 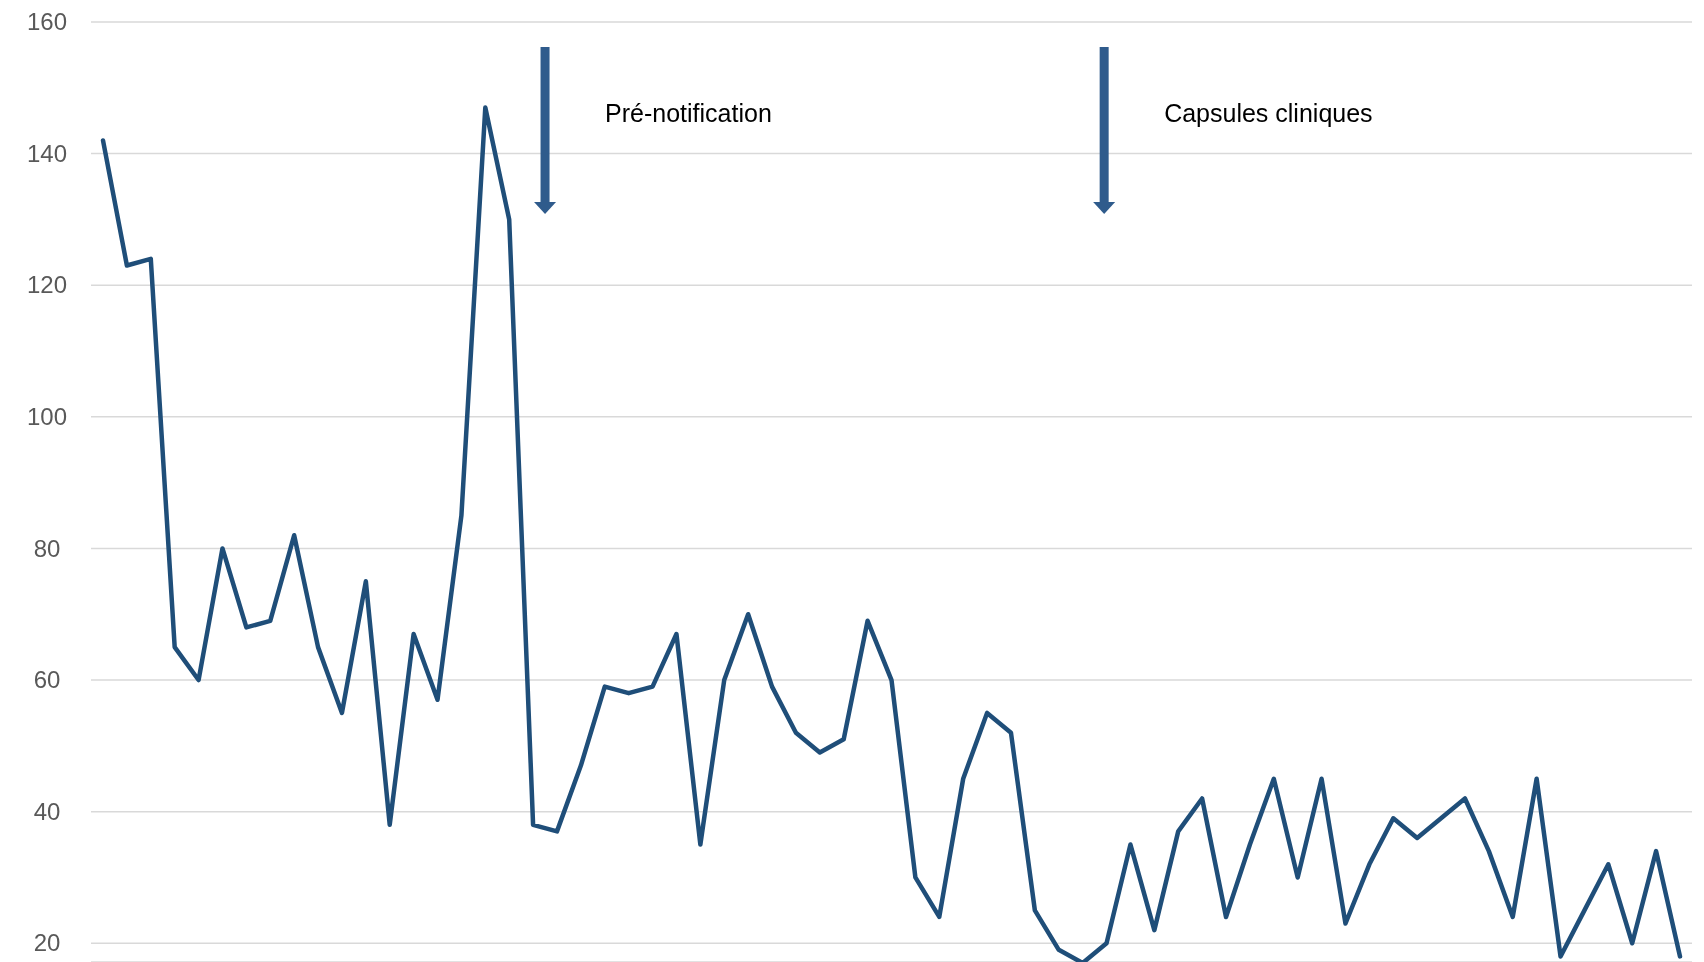 What do you see at coordinates (47, 680) in the screenshot?
I see `y-tick-label: 60` at bounding box center [47, 680].